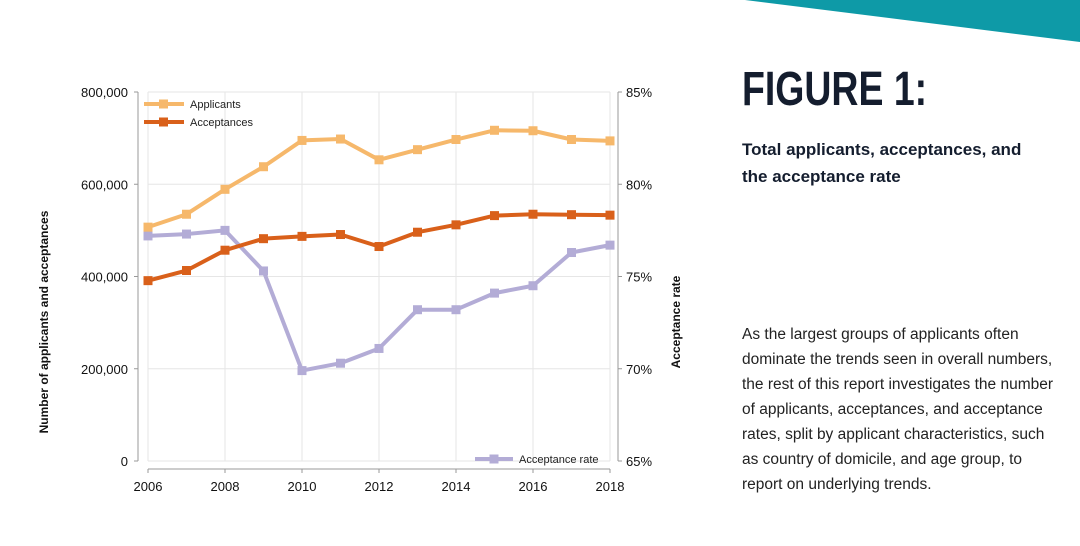 Image resolution: width=1080 pixels, height=546 pixels. What do you see at coordinates (639, 461) in the screenshot?
I see `y-tick-label-right: 65%` at bounding box center [639, 461].